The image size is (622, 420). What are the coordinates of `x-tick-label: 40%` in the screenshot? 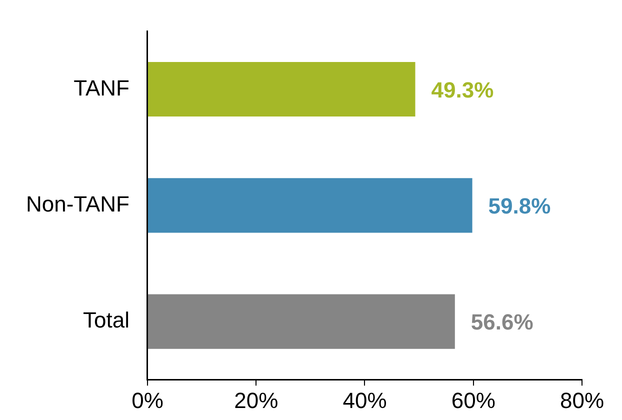 It's located at (364, 400).